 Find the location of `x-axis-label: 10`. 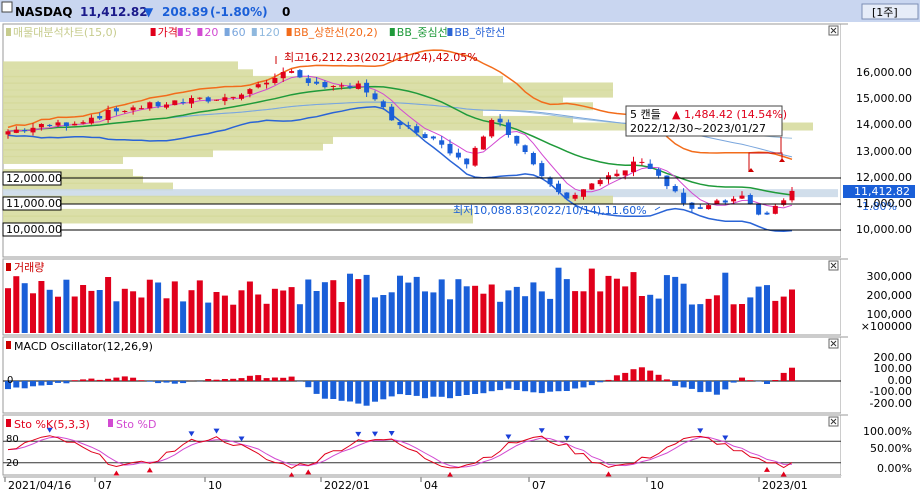

x-axis-label: 10 is located at coordinates (215, 485).